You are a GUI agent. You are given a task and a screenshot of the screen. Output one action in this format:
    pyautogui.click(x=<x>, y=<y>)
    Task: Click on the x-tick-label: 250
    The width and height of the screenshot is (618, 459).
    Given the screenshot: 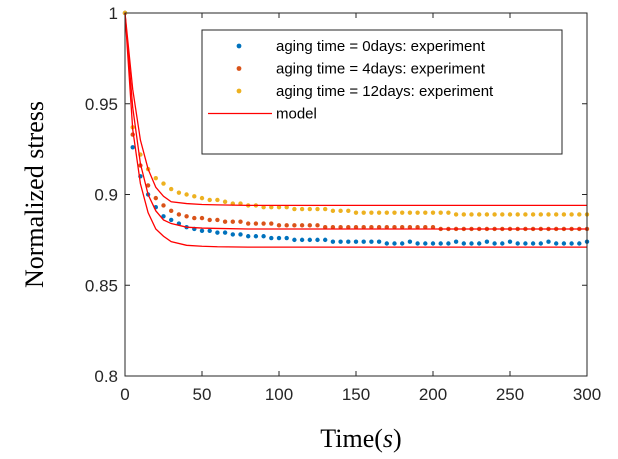 What is the action you would take?
    pyautogui.click(x=510, y=394)
    